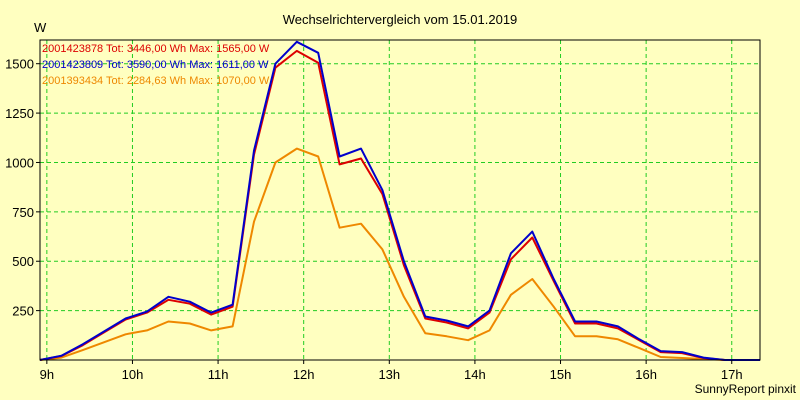 The image size is (800, 400). What do you see at coordinates (218, 374) in the screenshot?
I see `x-tick-label: 11h` at bounding box center [218, 374].